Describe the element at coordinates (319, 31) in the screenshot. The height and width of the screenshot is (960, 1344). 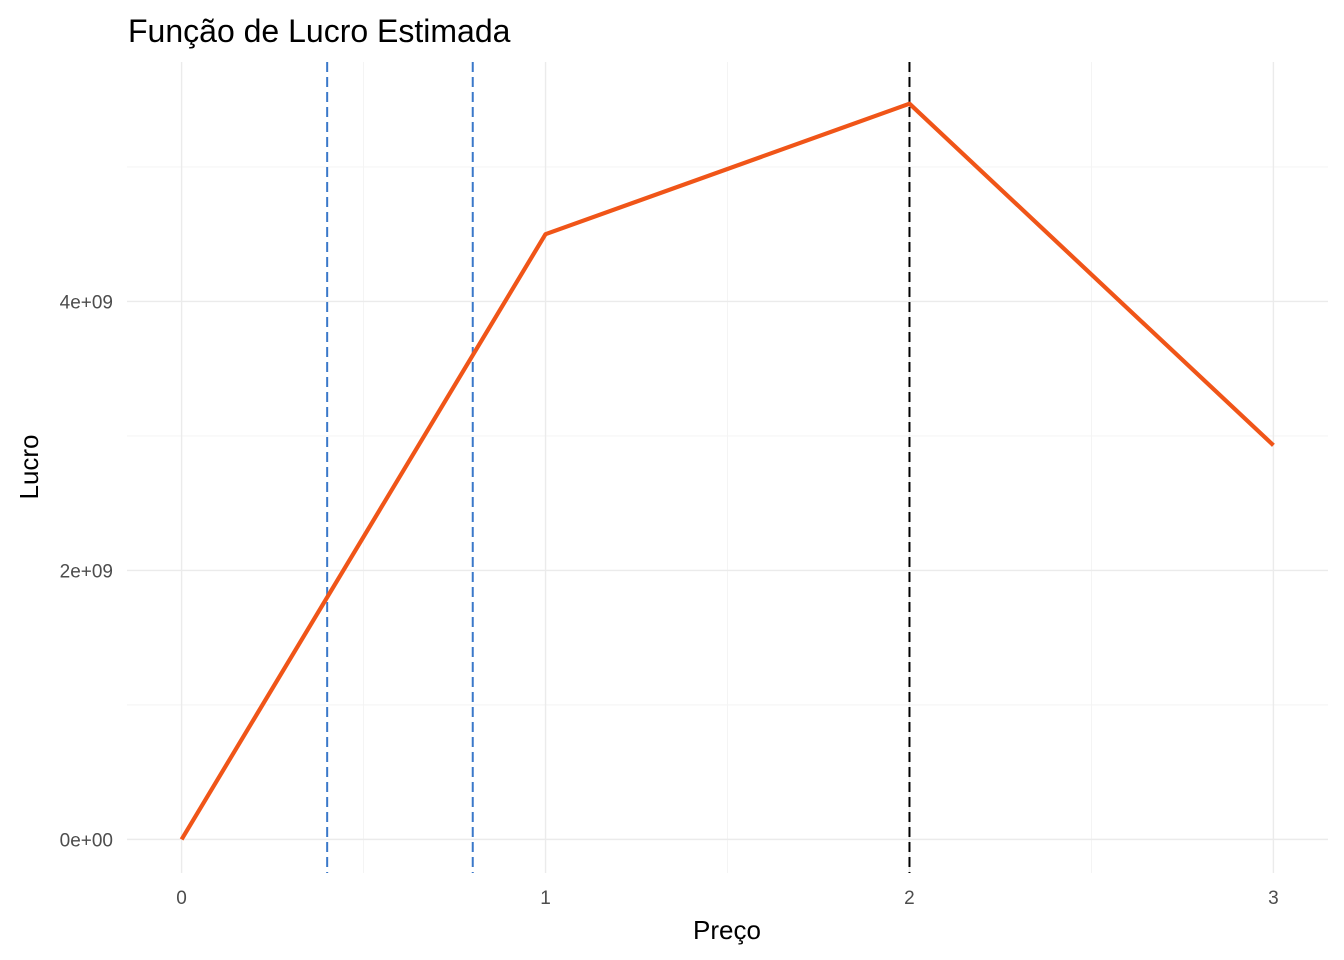
I see `chart-title: Função de Lucro Estimada` at that location.